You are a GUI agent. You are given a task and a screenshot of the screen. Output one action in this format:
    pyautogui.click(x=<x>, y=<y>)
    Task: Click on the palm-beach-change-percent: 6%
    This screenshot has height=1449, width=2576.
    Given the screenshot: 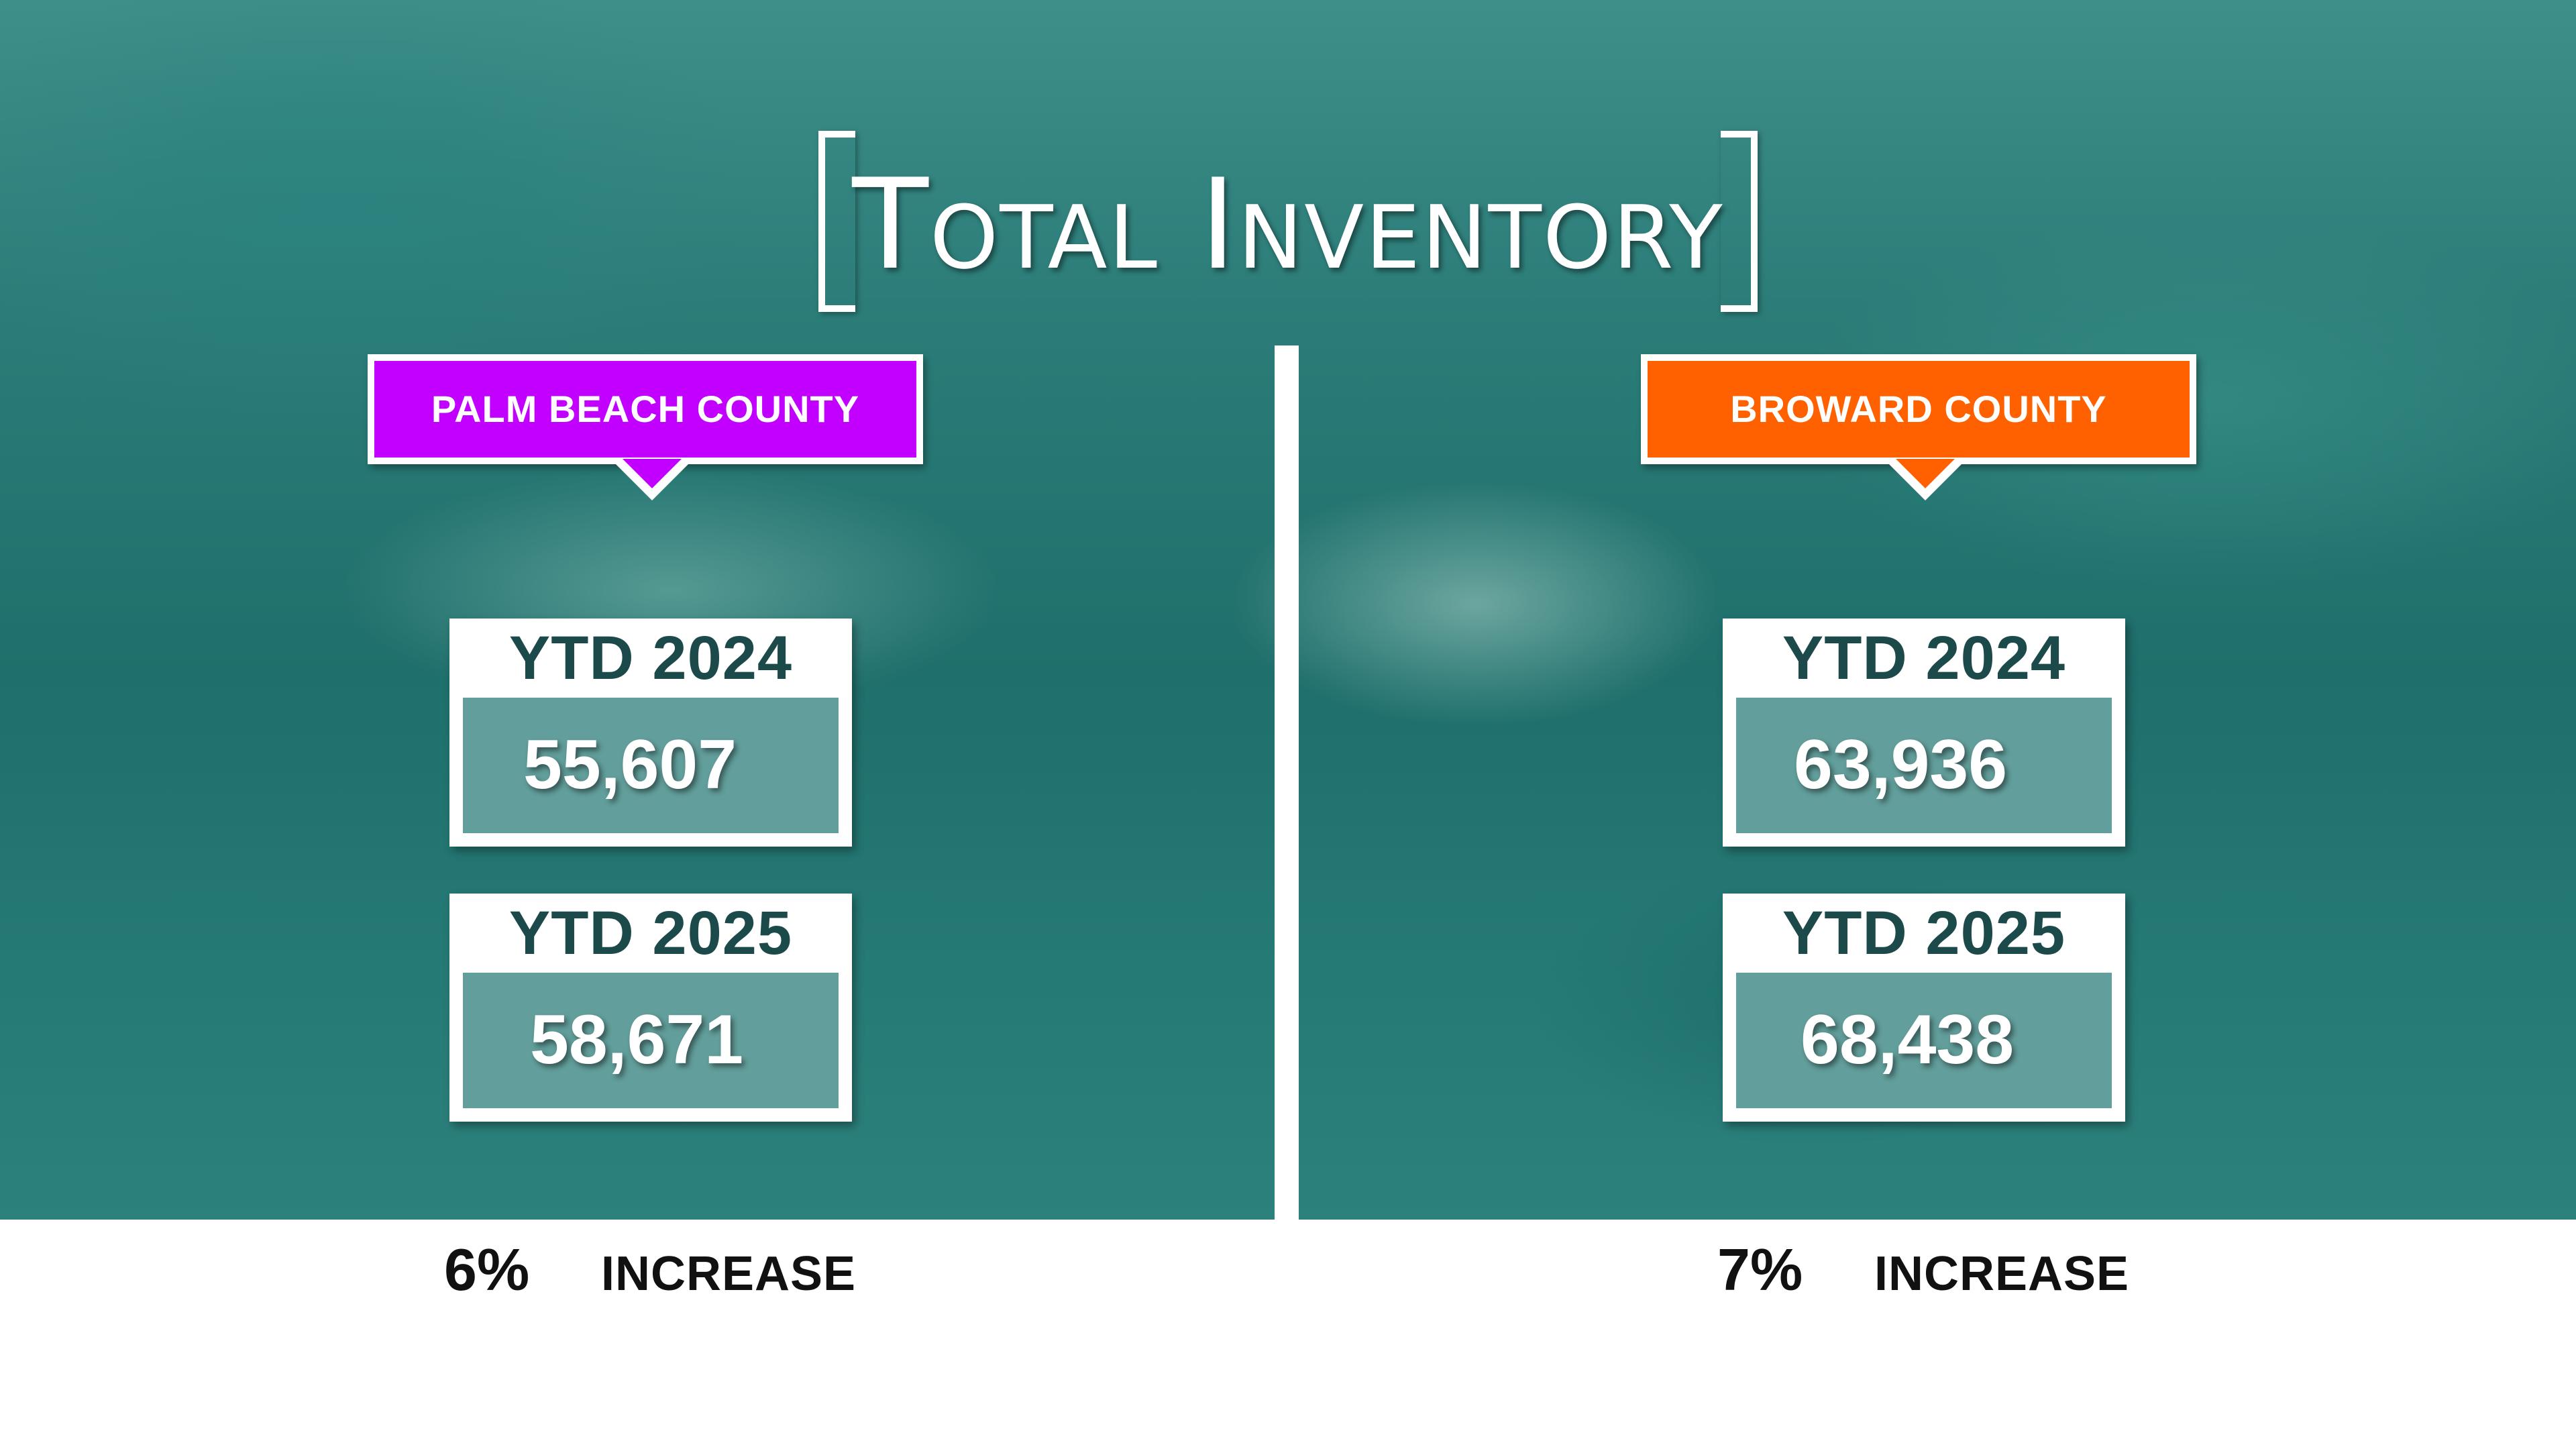 What is the action you would take?
    pyautogui.click(x=487, y=1269)
    